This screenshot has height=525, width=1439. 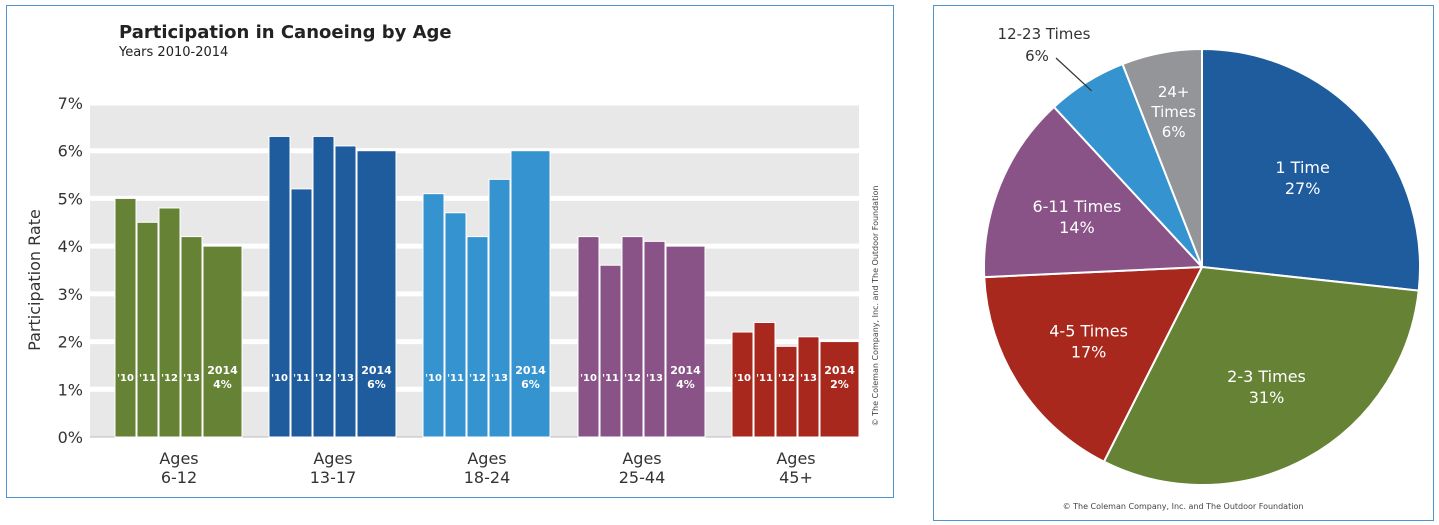 What do you see at coordinates (1088, 331) in the screenshot?
I see `pie-label: 4-5 Times` at bounding box center [1088, 331].